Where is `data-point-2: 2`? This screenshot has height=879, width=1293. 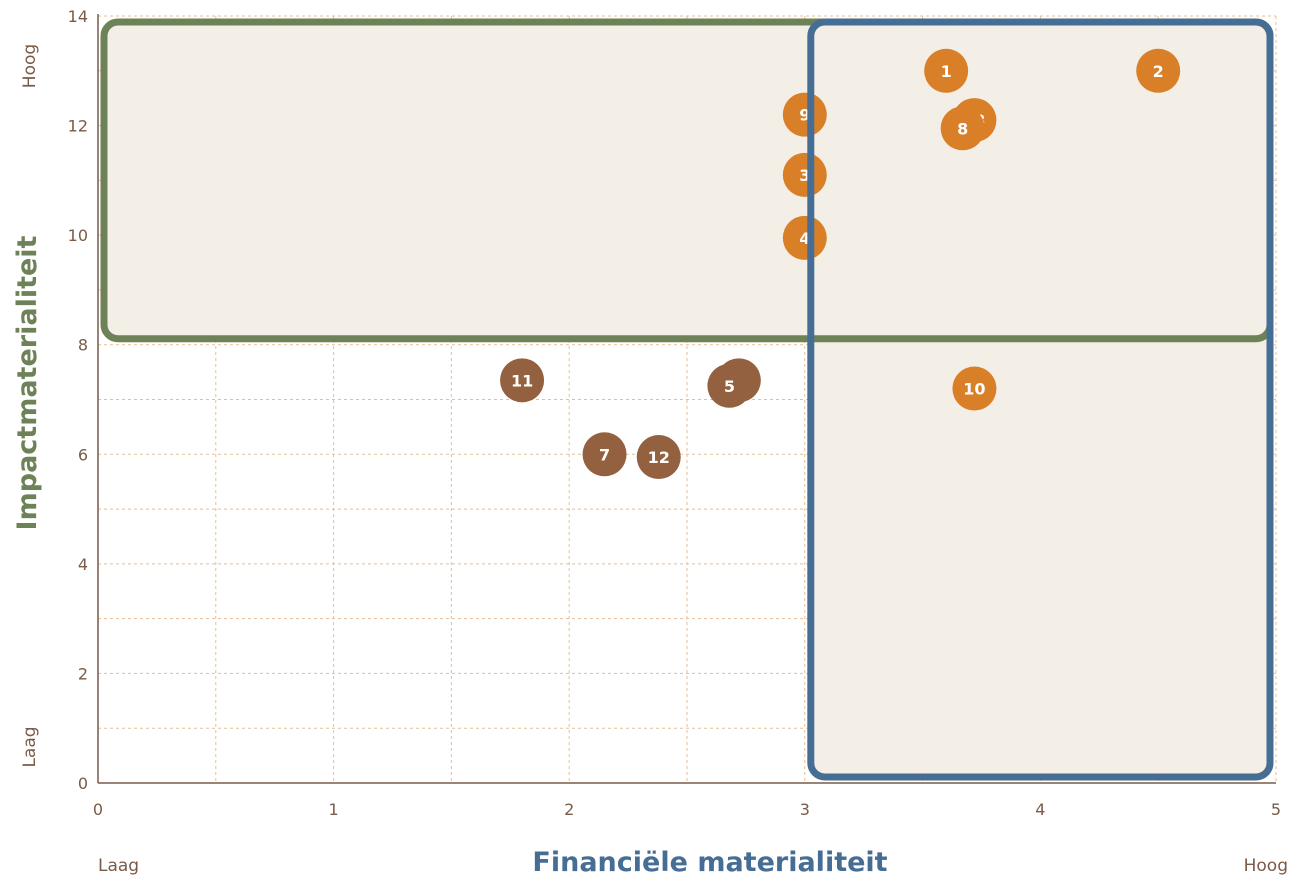 data-point-2: 2 is located at coordinates (1158, 70).